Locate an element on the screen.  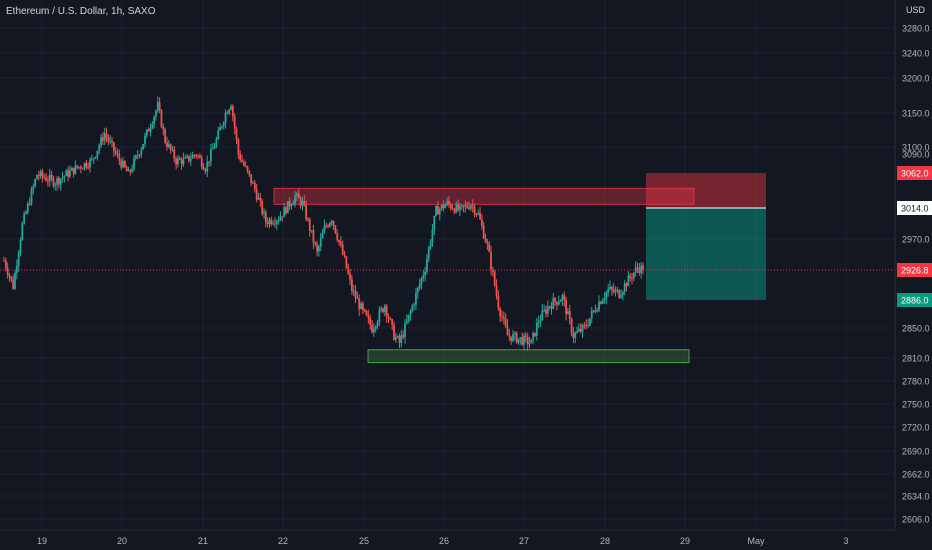
y-tick-label: 2690.0 is located at coordinates (916, 452).